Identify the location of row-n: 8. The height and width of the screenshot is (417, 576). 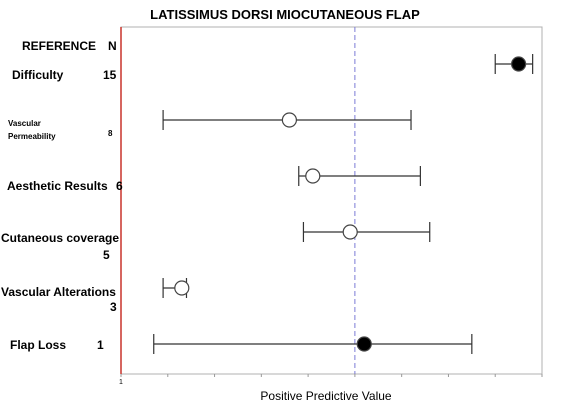
(110, 133).